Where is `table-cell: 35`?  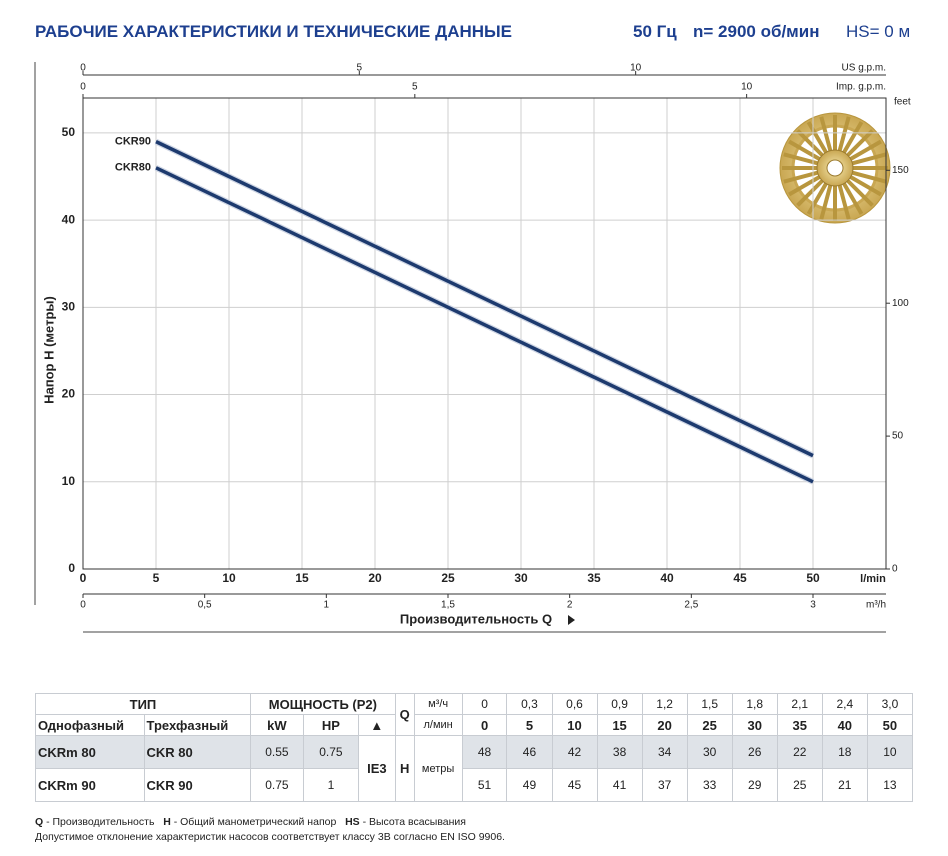
table-cell: 35 is located at coordinates (799, 725).